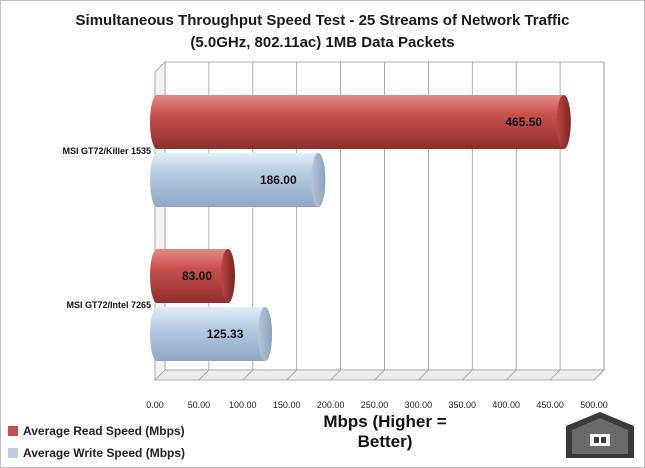 This screenshot has height=468, width=645. Describe the element at coordinates (594, 405) in the screenshot. I see `x-tick-label: 500.00` at that location.